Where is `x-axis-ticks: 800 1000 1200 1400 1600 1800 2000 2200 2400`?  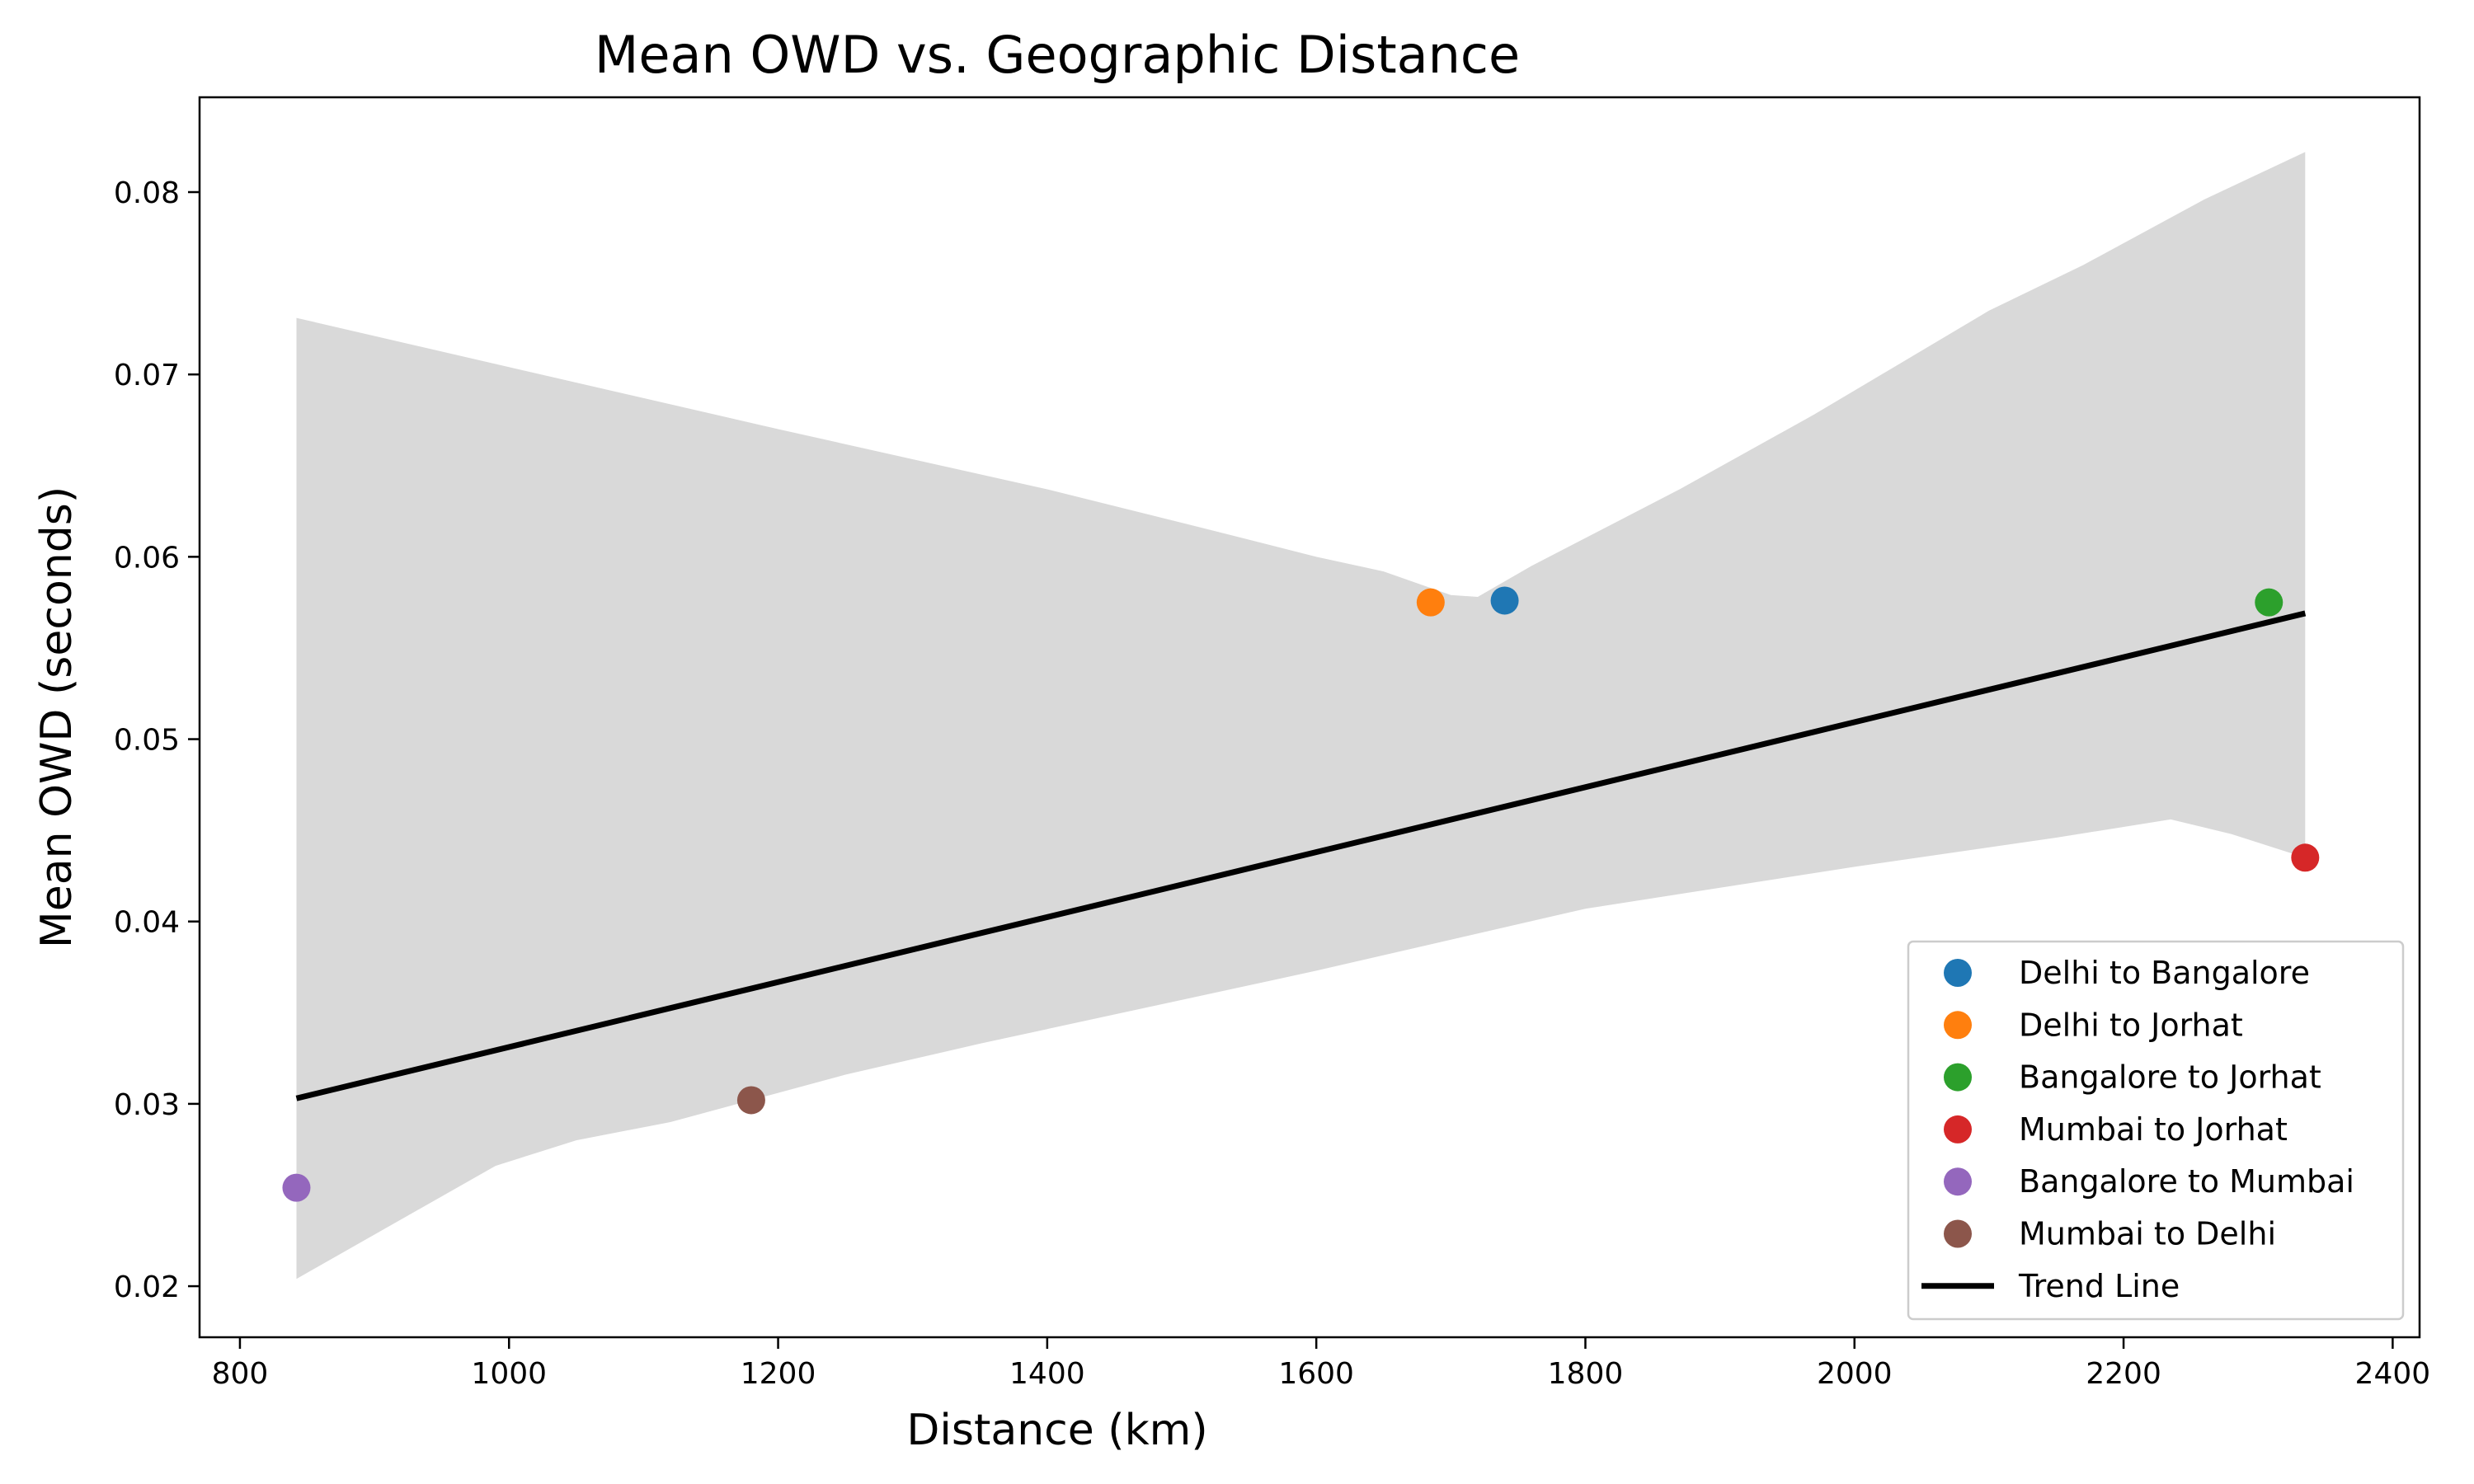
x-axis-ticks: 800 1000 1200 1400 1600 1800 2000 2200 2400 is located at coordinates (1321, 1364).